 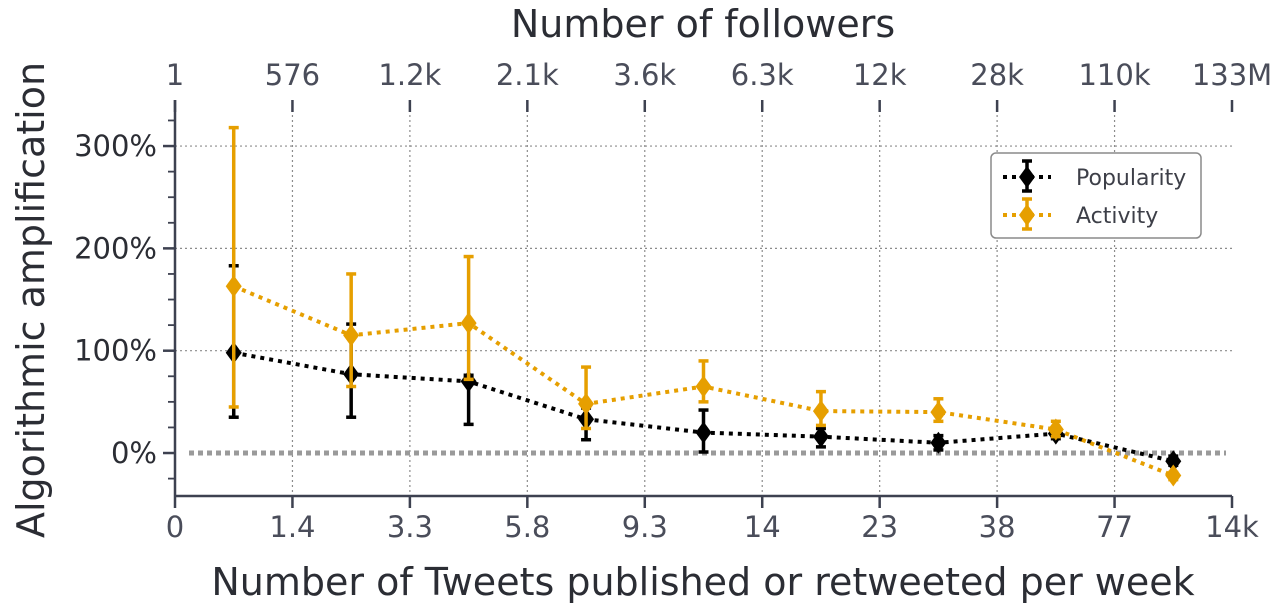 I want to click on top-tick-label: 1.2k, so click(x=409, y=75).